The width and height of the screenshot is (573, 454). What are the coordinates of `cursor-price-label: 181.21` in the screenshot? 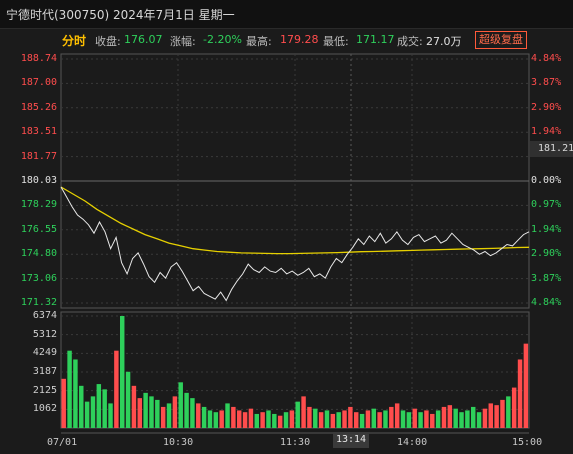 It's located at (551, 149).